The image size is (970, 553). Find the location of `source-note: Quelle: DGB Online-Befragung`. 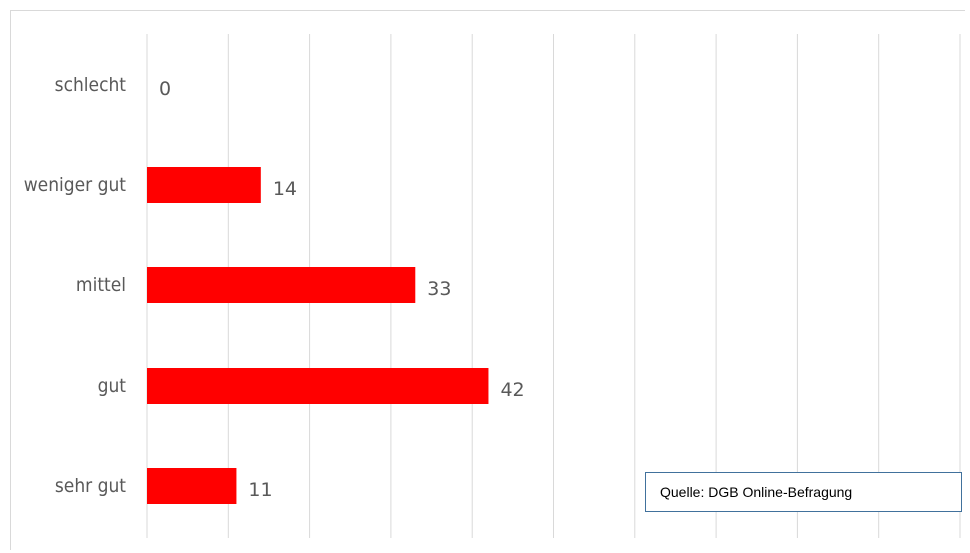

source-note: Quelle: DGB Online-Befragung is located at coordinates (803, 492).